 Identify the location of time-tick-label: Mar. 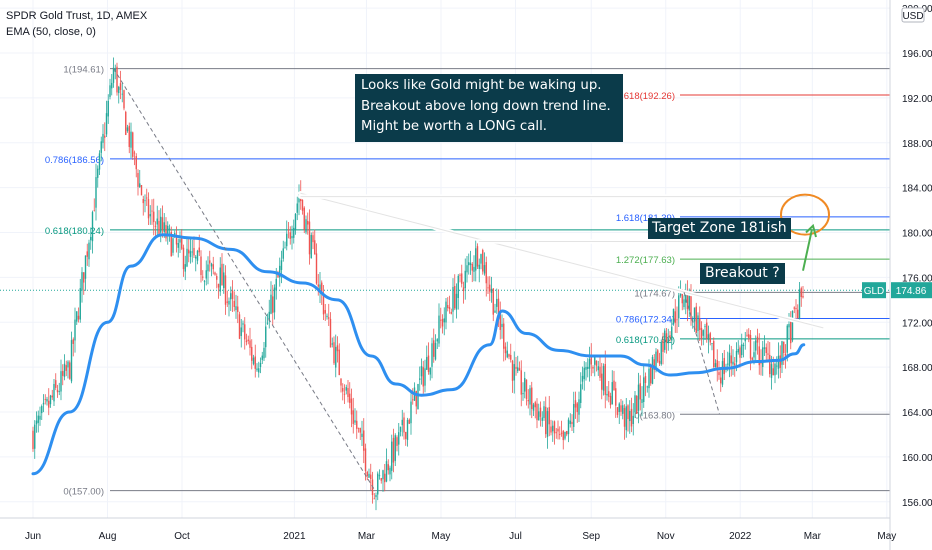
(813, 536).